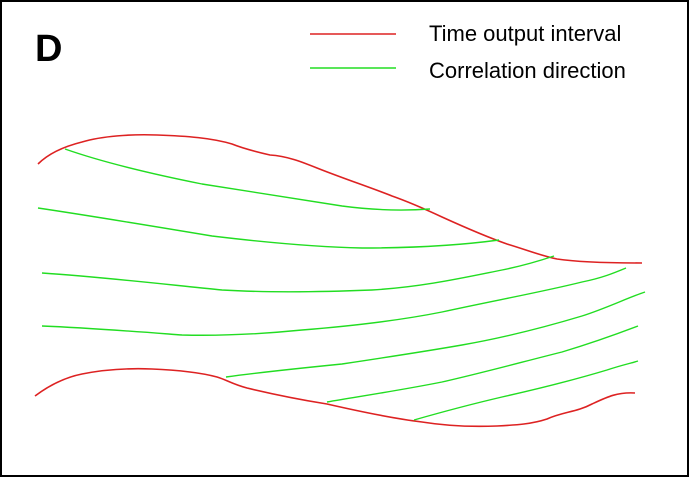 The image size is (689, 477). What do you see at coordinates (525, 33) in the screenshot?
I see `legend-label-time-output-interval: Time output interval` at bounding box center [525, 33].